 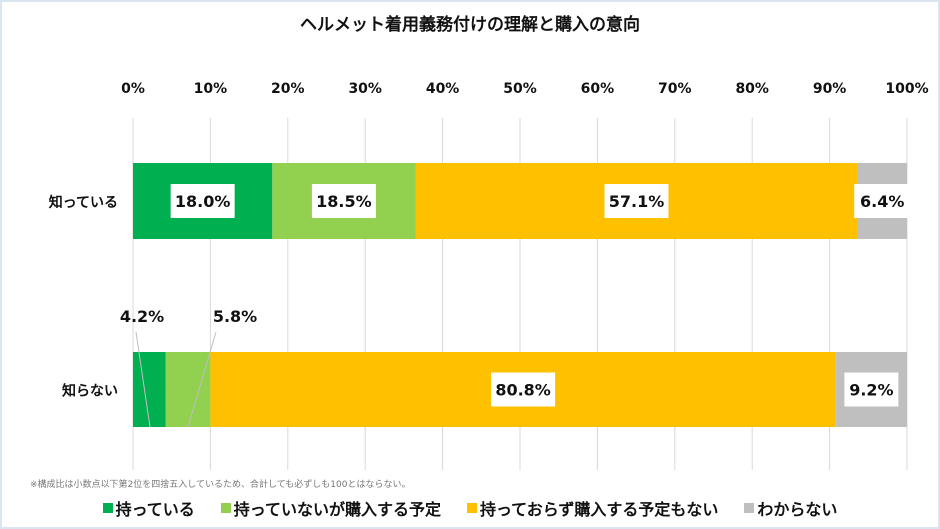 What do you see at coordinates (288, 89) in the screenshot?
I see `x-tick-label: 20%` at bounding box center [288, 89].